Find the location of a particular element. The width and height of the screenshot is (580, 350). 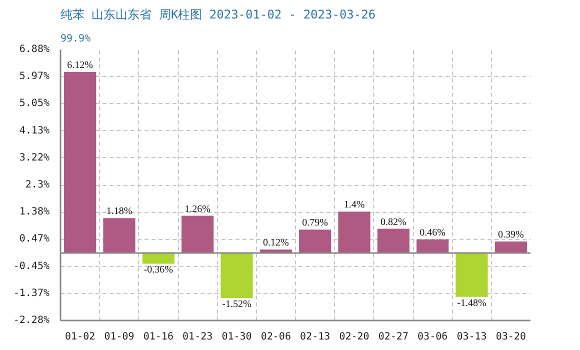

x-tick-label: 03-13 is located at coordinates (471, 337).